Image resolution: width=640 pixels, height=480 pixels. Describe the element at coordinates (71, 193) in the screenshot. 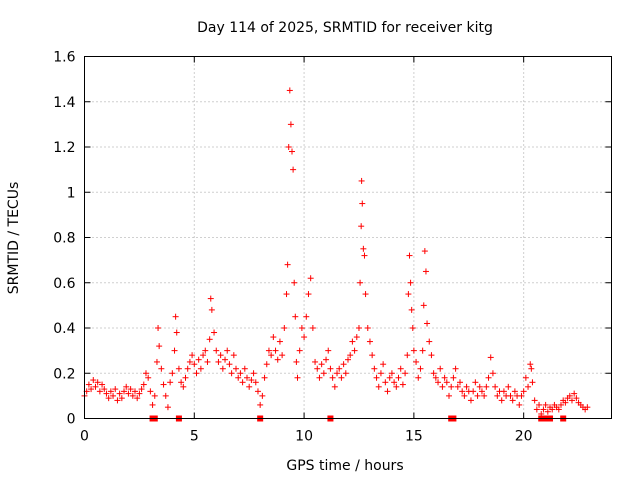

I see `y-tick-label: 1` at that location.